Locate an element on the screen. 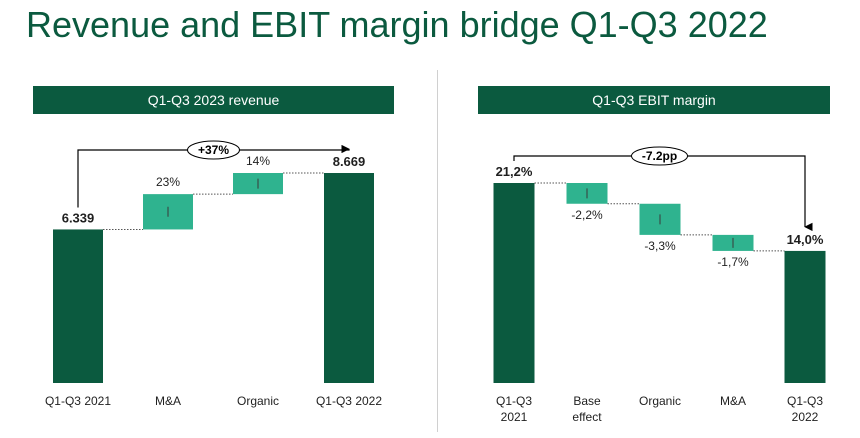 The image size is (860, 438). revenue-data-label-1: 23% is located at coordinates (168, 182).